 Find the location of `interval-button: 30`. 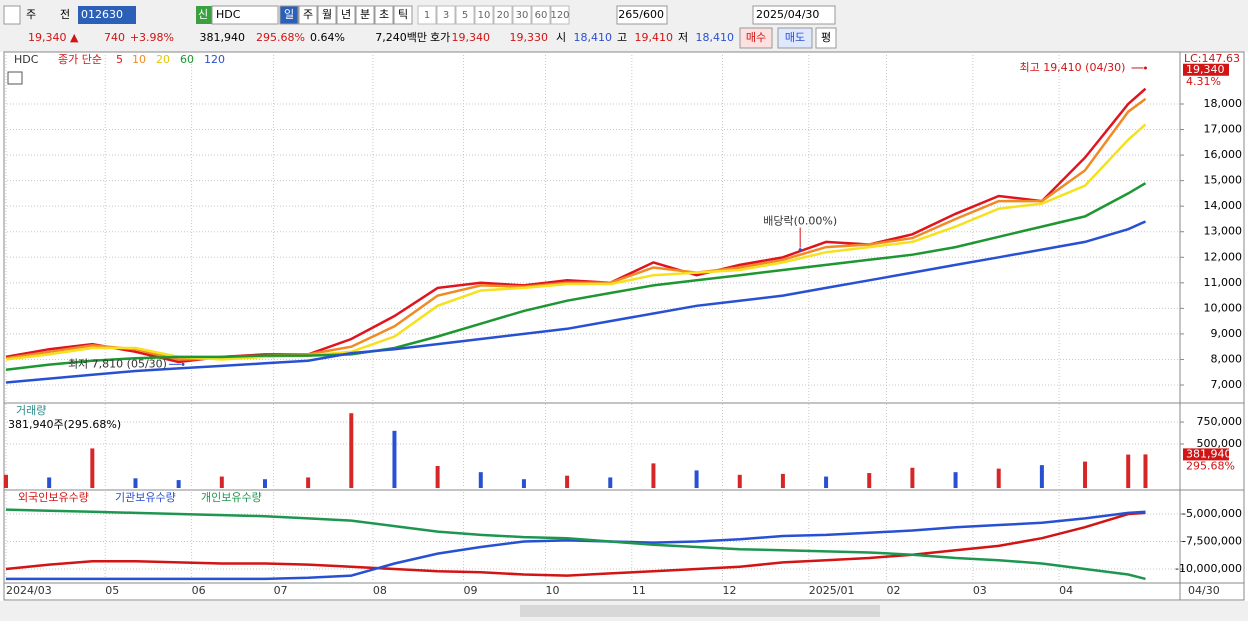

interval-button: 30 is located at coordinates (522, 15).